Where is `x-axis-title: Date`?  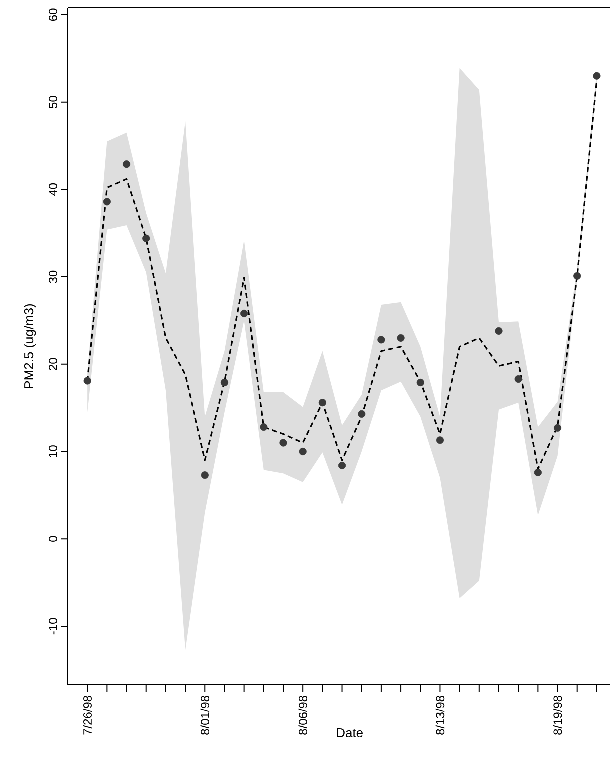
x-axis-title: Date is located at coordinates (350, 733).